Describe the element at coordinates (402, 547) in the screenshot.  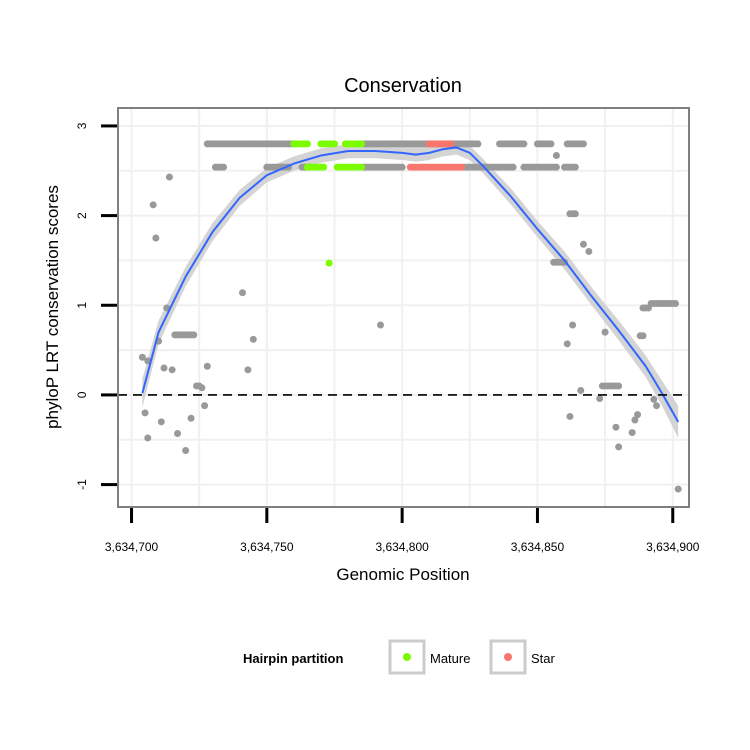
I see `x-tick-label: 3,634,800` at that location.